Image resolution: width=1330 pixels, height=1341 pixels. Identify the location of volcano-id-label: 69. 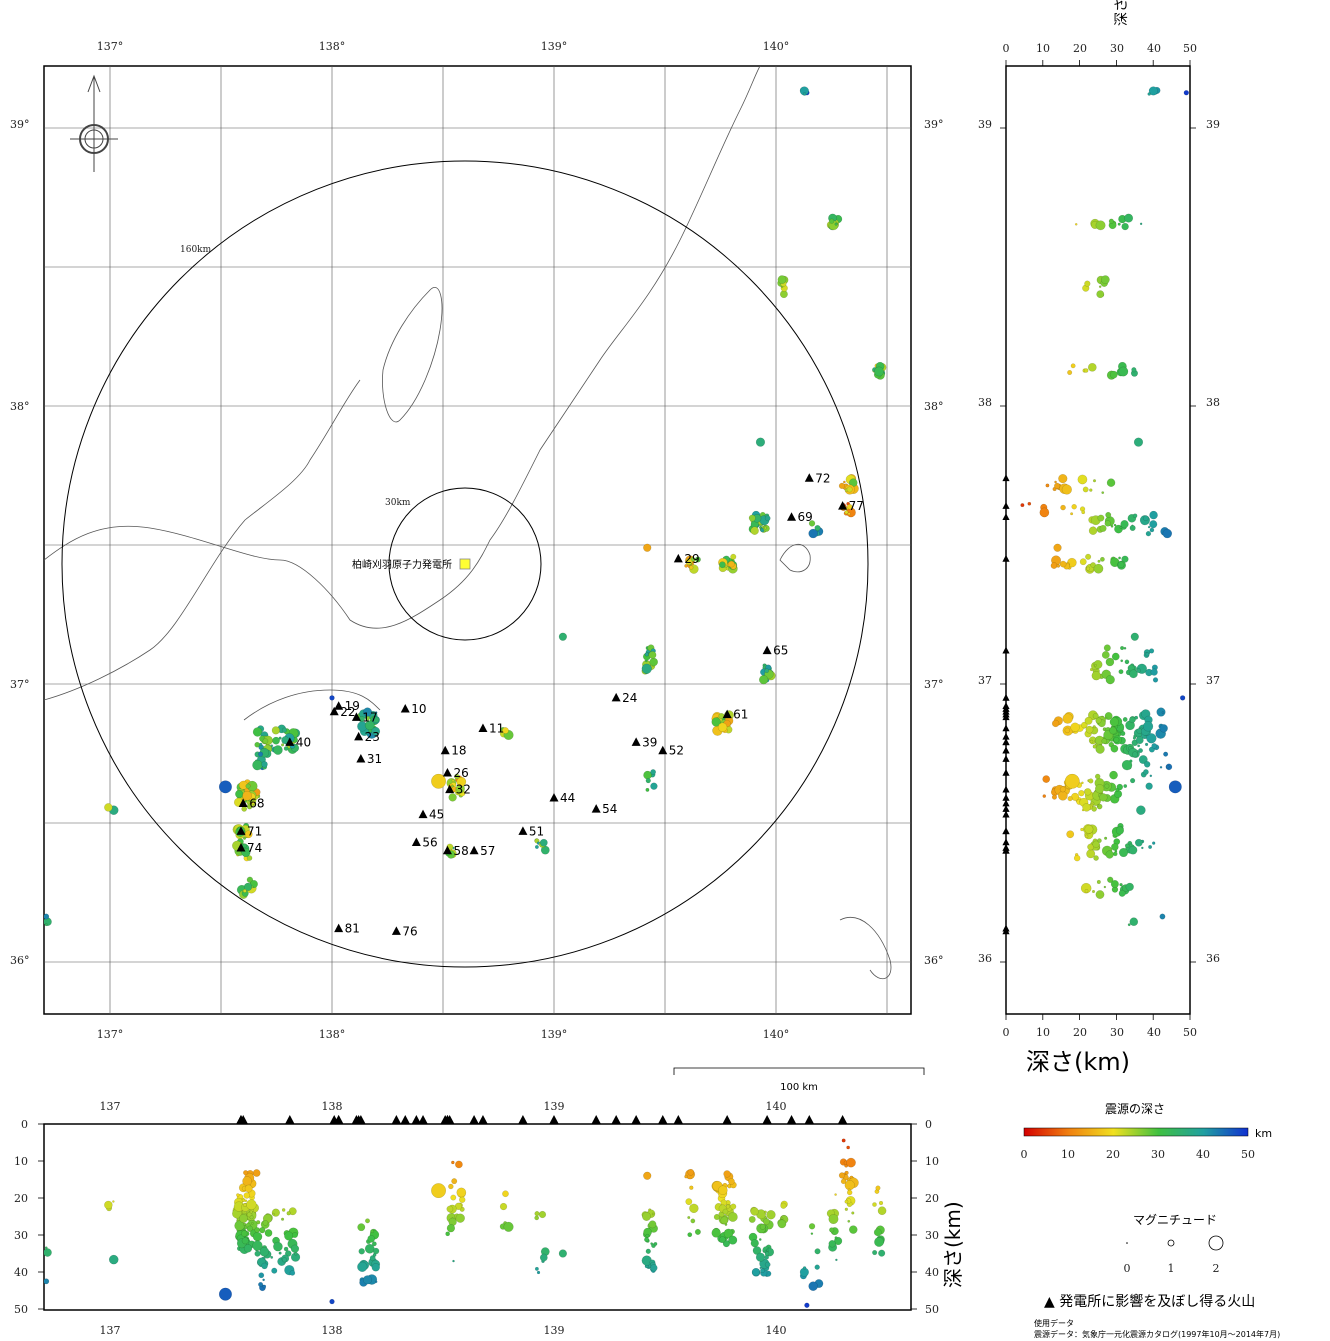
(805, 517).